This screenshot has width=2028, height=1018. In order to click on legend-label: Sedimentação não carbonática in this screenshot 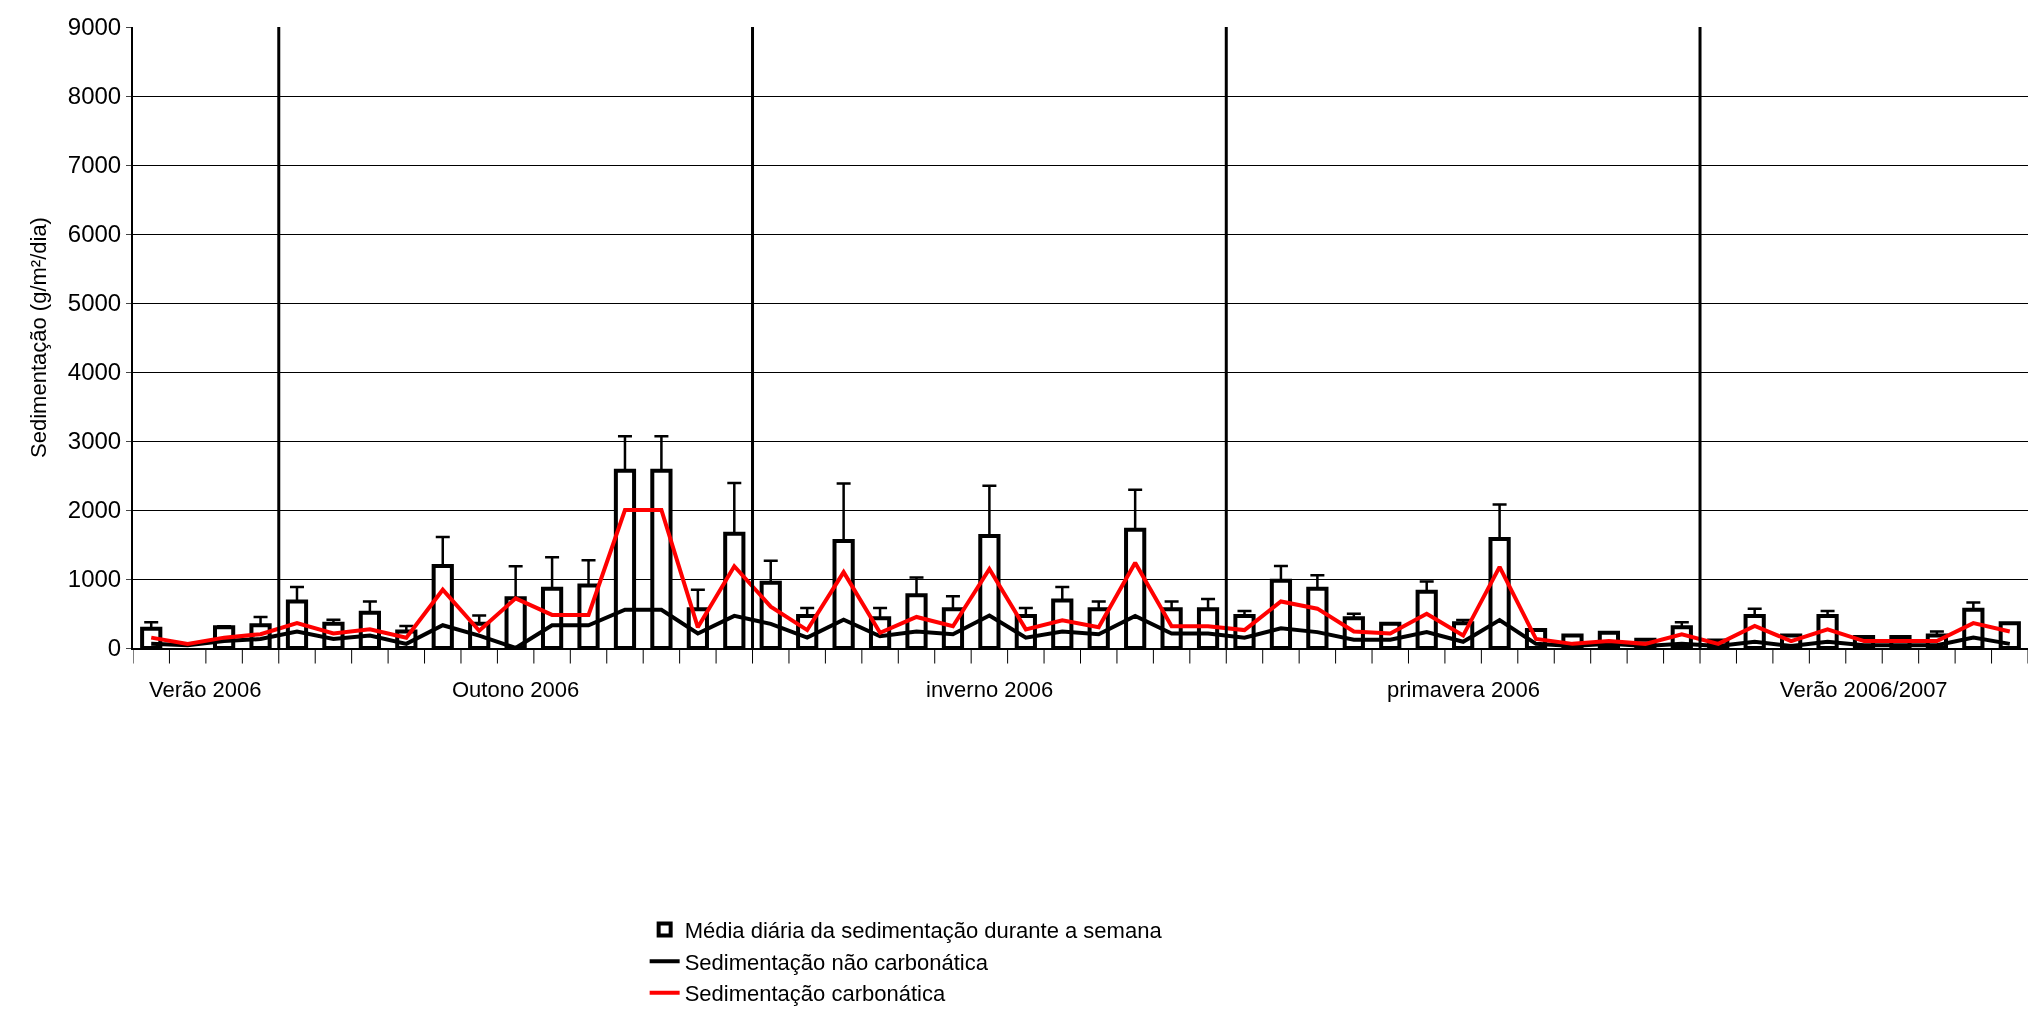, I will do `click(836, 962)`.